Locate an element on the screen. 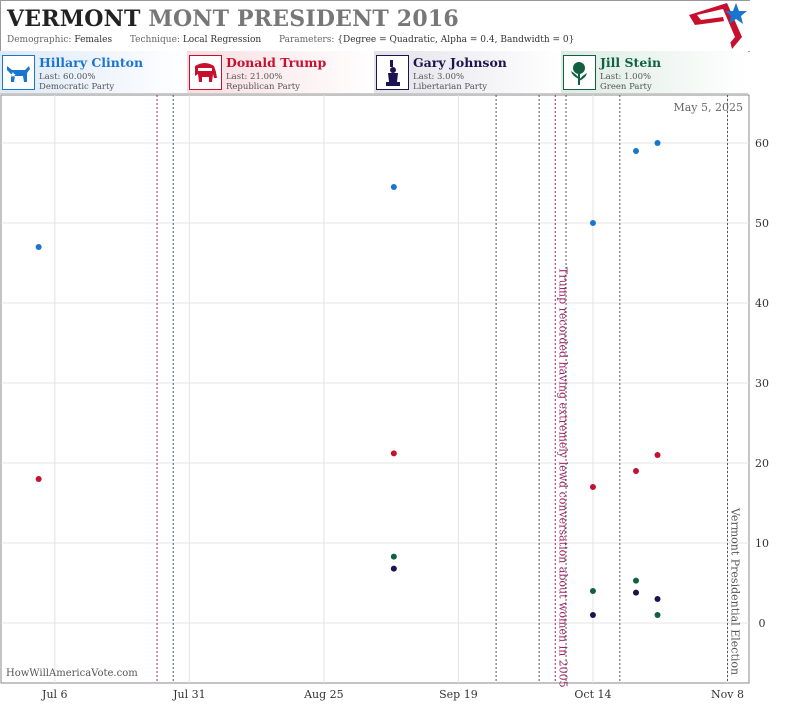 The image size is (789, 704). x-tick-label: Aug 25 is located at coordinates (323, 694).